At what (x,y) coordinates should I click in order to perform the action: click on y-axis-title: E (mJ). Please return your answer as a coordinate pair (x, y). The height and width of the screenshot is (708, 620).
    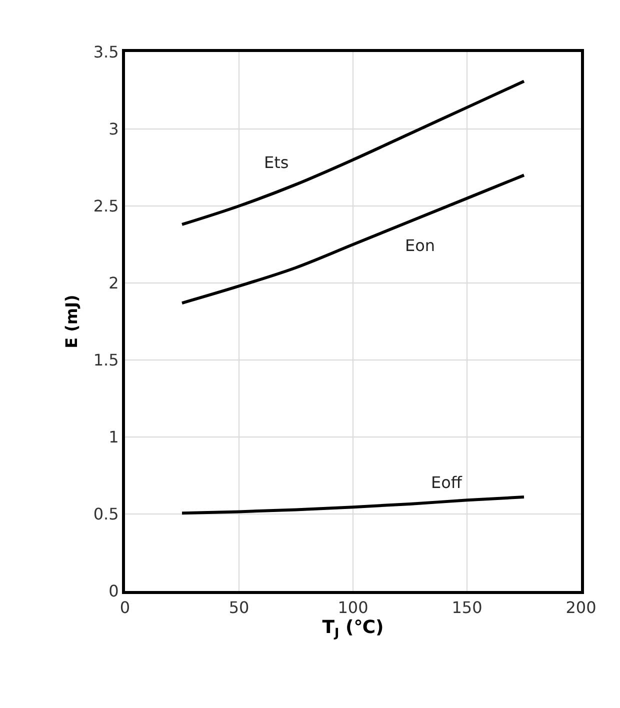
    Looking at the image, I should click on (72, 321).